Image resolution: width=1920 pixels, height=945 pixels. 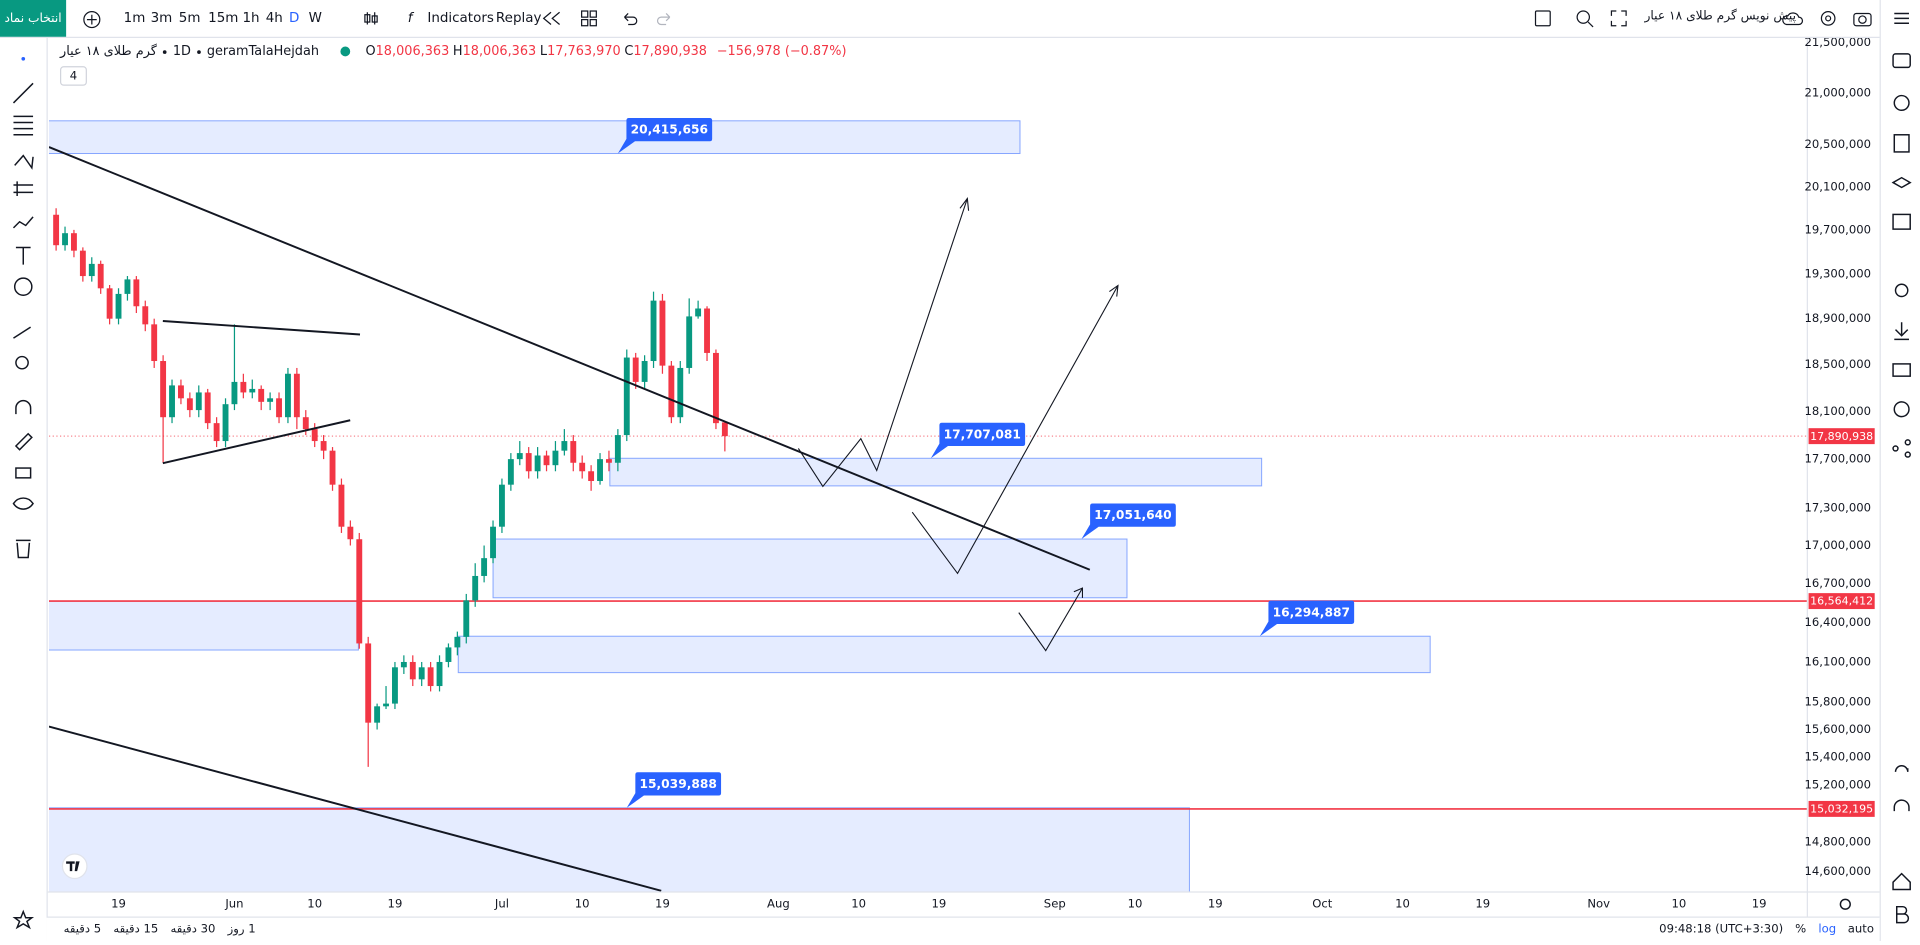 What do you see at coordinates (810, 568) in the screenshot?
I see `zone` at bounding box center [810, 568].